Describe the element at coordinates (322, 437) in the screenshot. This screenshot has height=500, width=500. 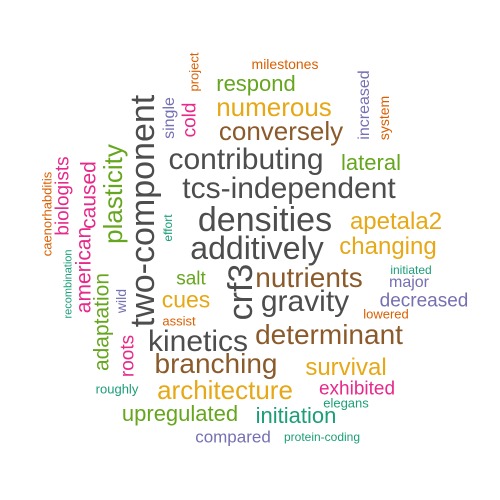
I see `word-protein-coding: protein-coding` at that location.